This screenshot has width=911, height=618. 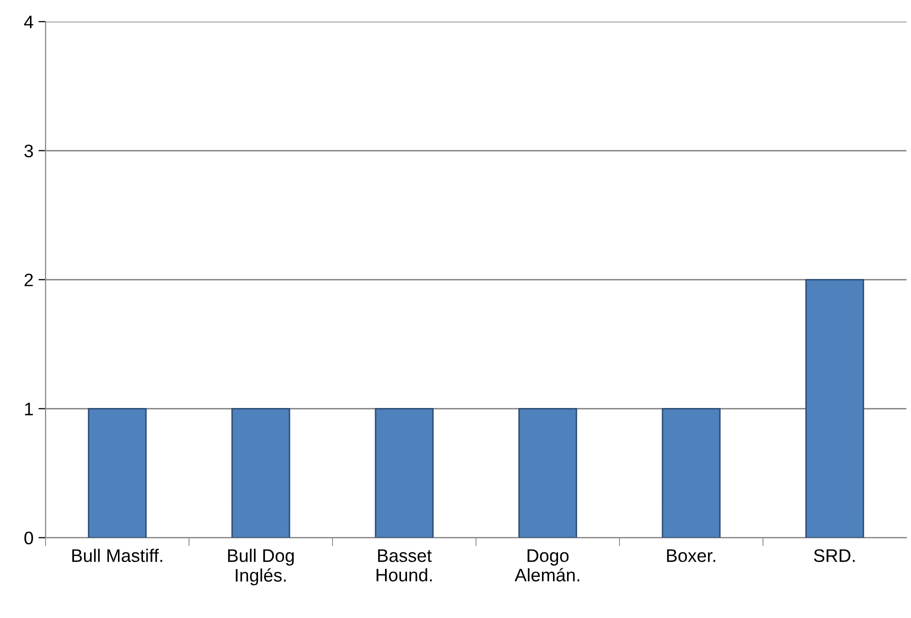 What do you see at coordinates (29, 409) in the screenshot?
I see `y-tick-label: 1` at bounding box center [29, 409].